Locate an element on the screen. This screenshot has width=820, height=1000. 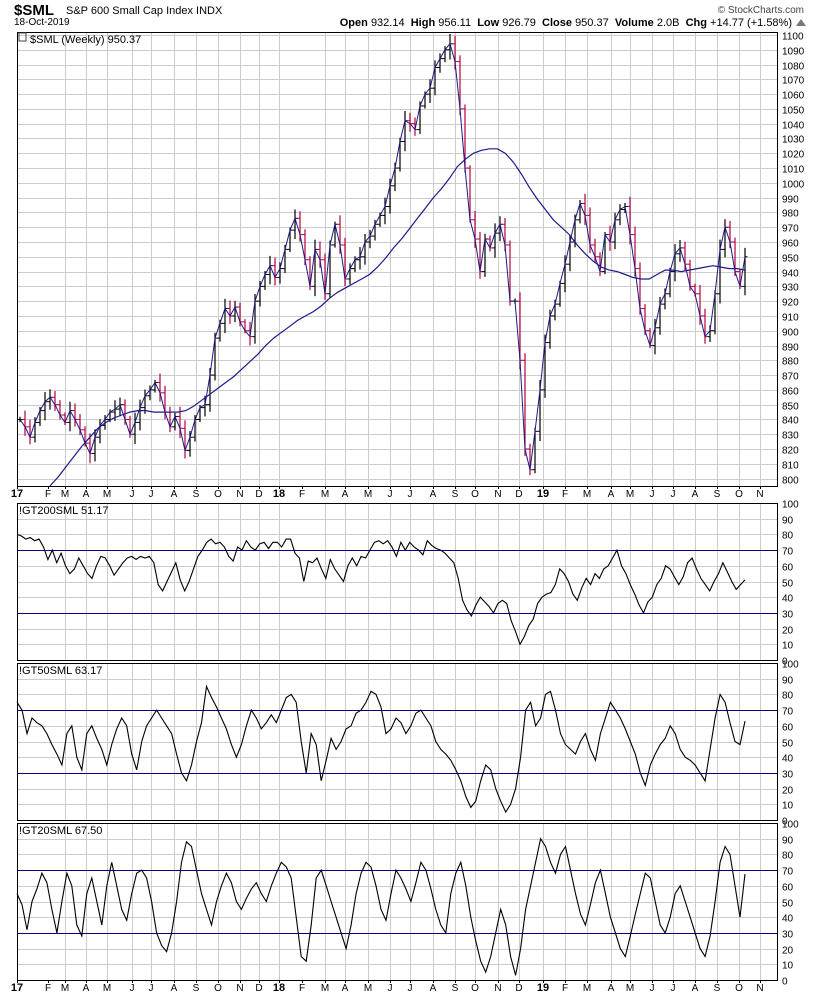
x-year-label: 18 is located at coordinates (279, 988).